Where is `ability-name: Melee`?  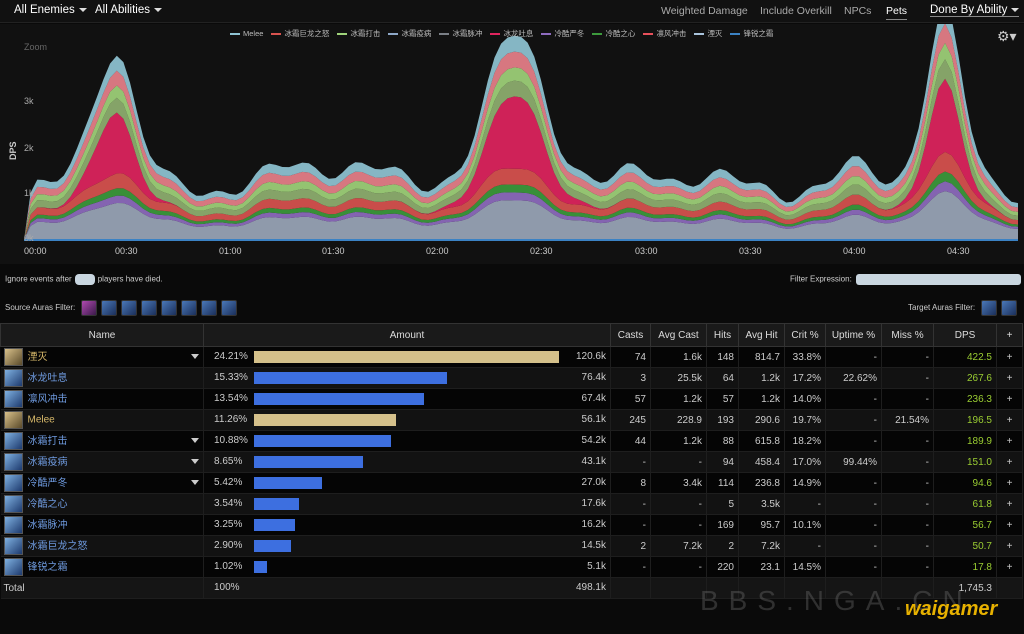
ability-name: Melee is located at coordinates (41, 420).